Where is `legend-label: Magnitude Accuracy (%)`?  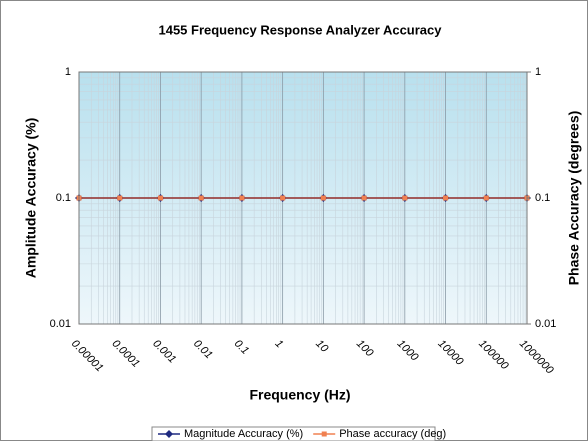
legend-label: Magnitude Accuracy (%) is located at coordinates (243, 434).